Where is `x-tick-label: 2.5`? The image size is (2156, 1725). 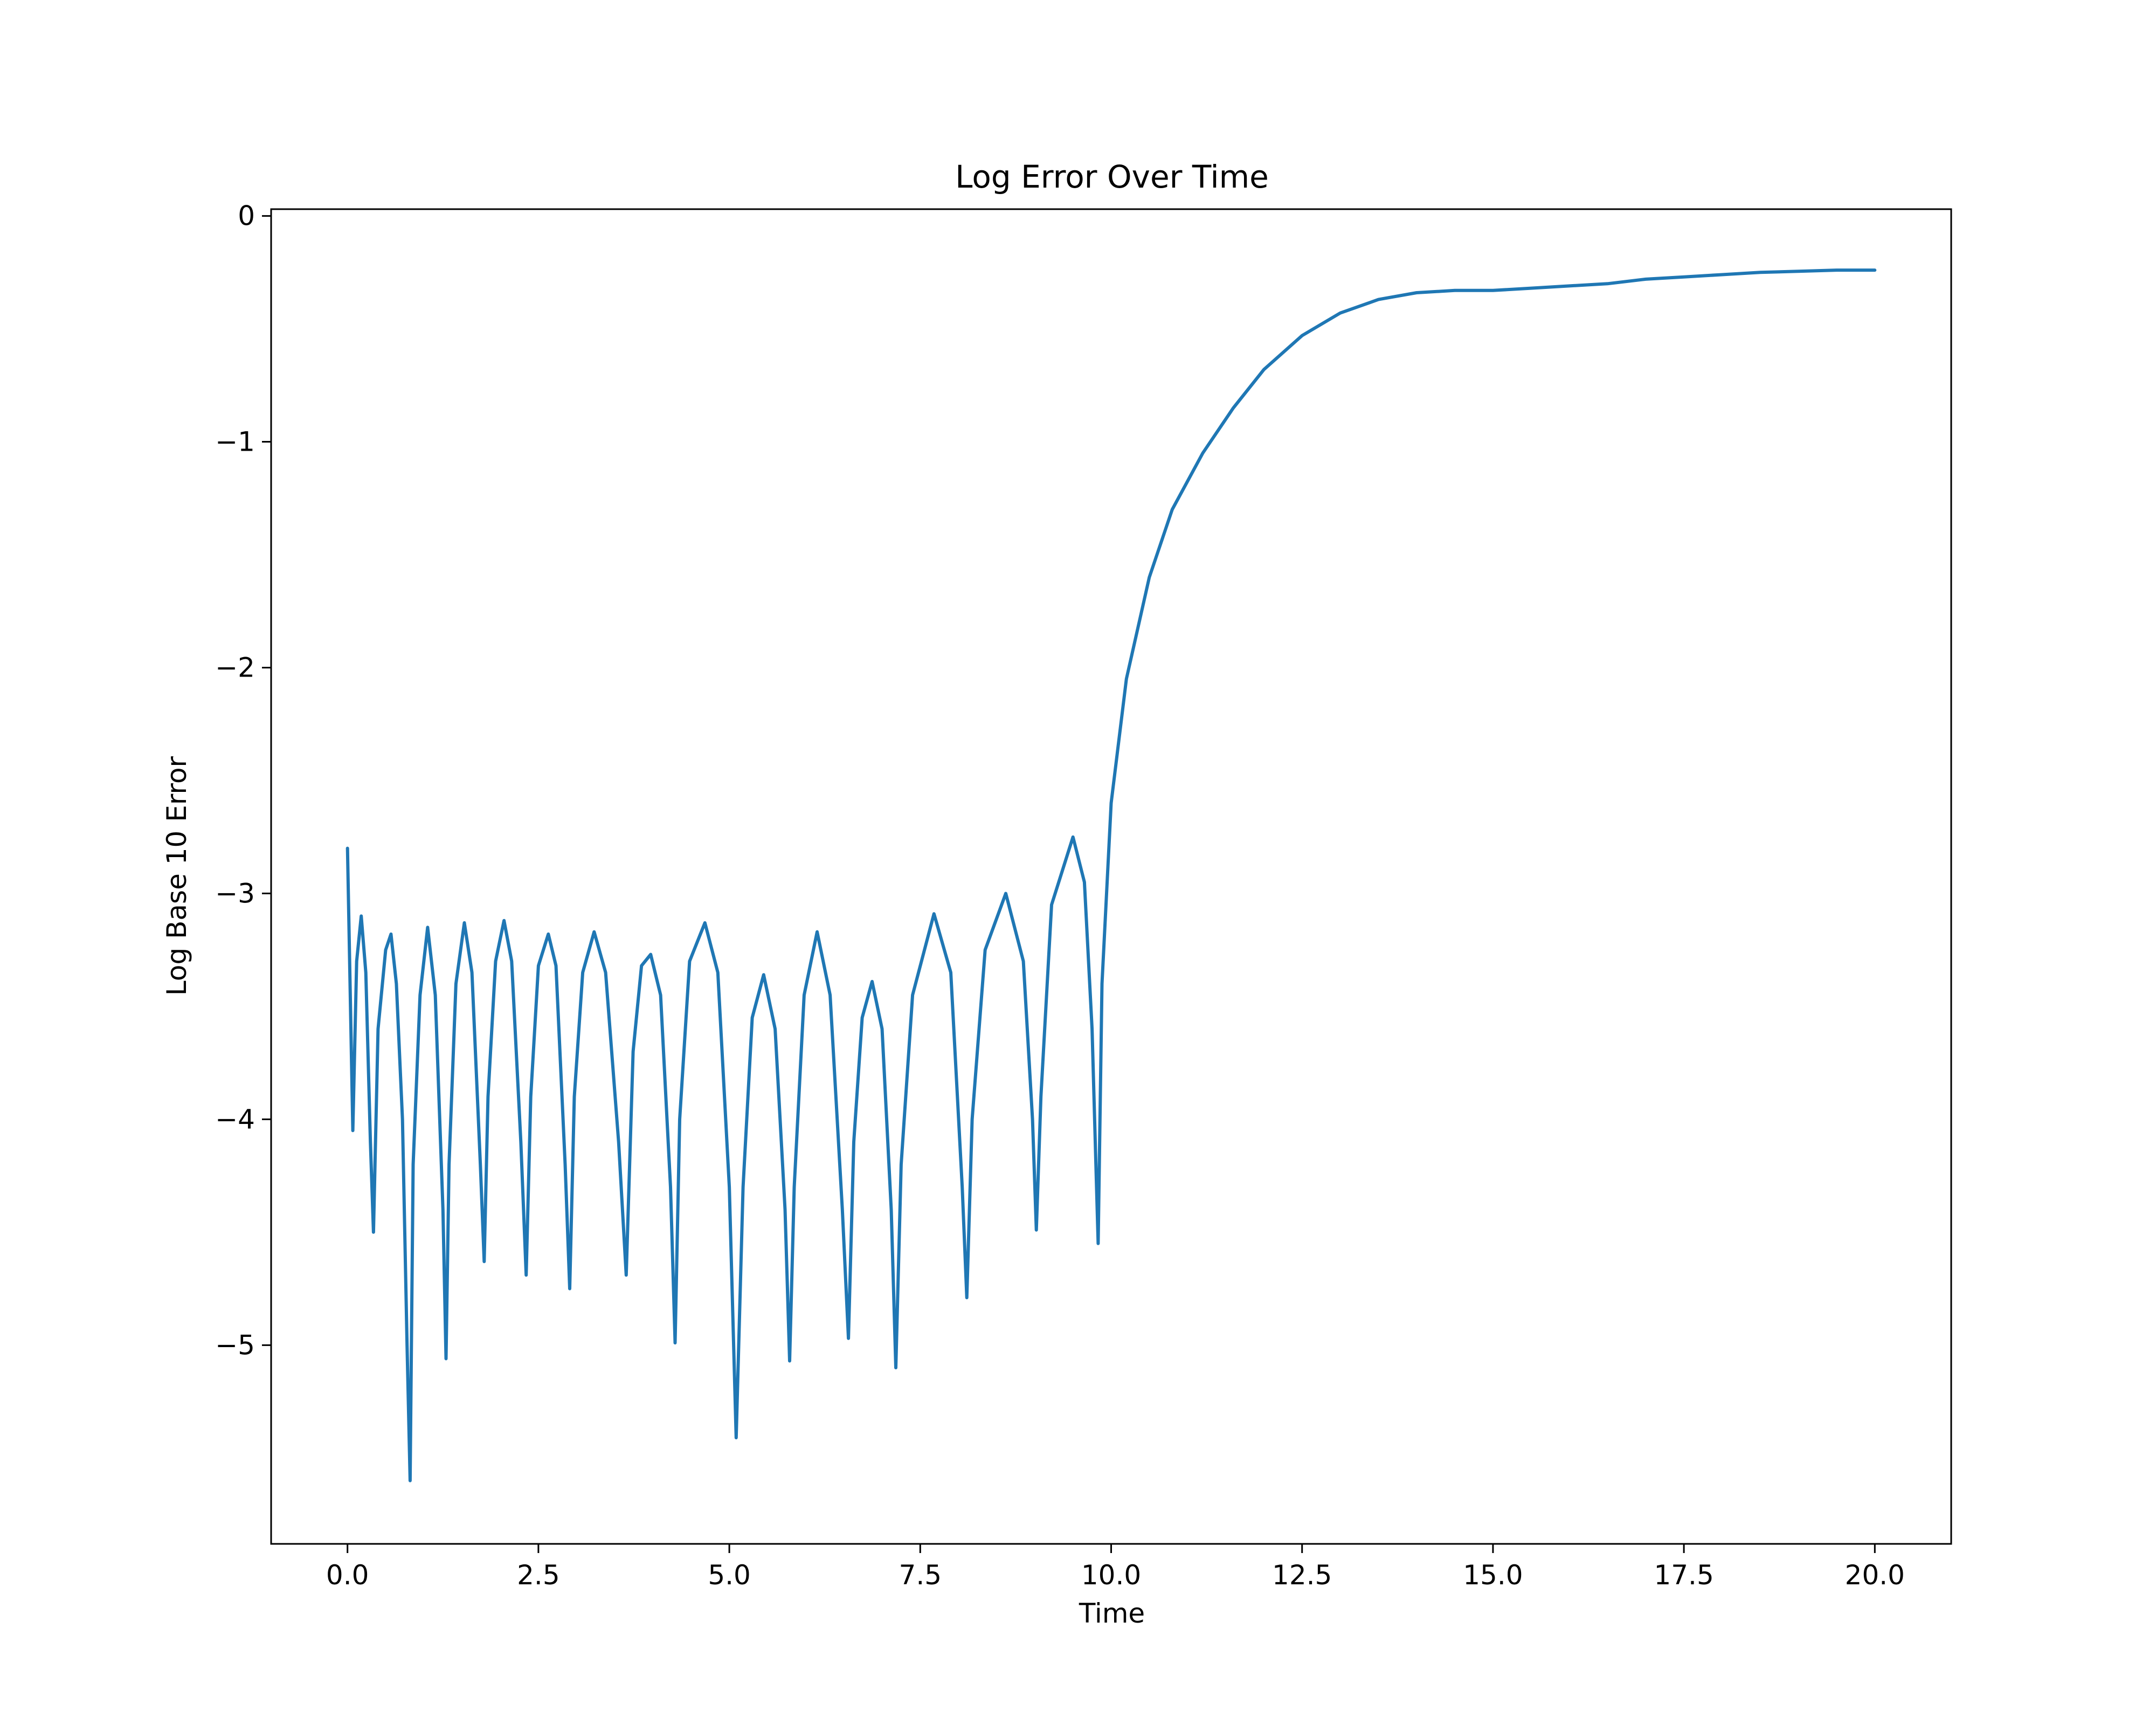
x-tick-label: 2.5 is located at coordinates (538, 1575).